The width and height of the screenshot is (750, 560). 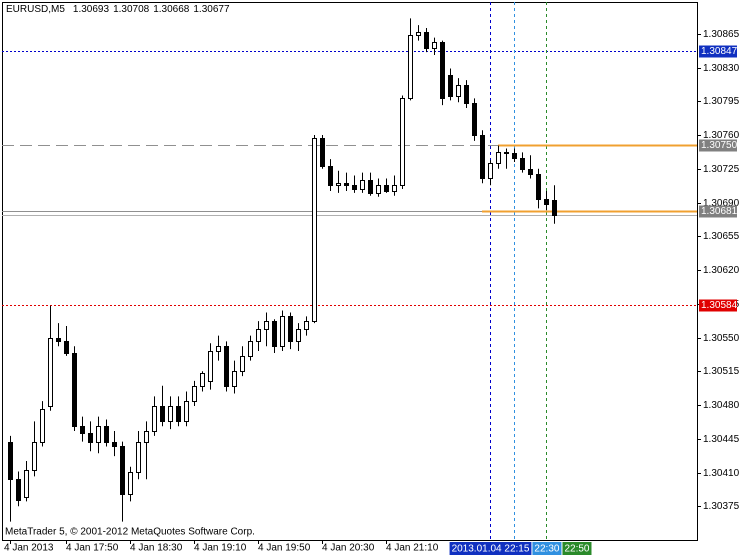 What do you see at coordinates (546, 549) in the screenshot?
I see `vline-label: 22:30` at bounding box center [546, 549].